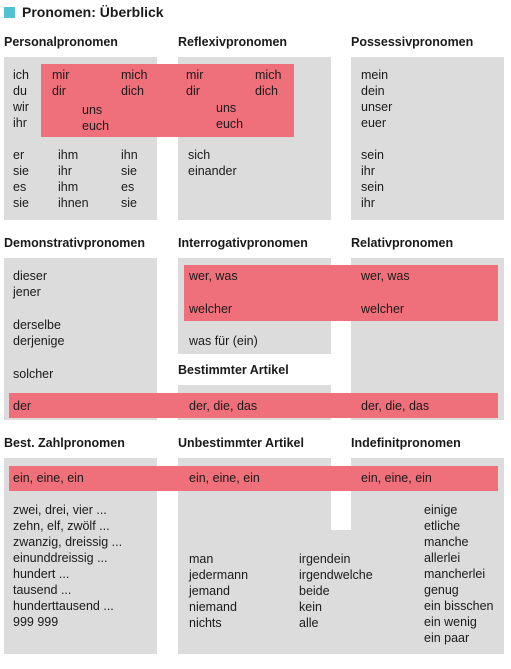  I want to click on possessiv-first-second: mein dein unser euer, so click(377, 99).